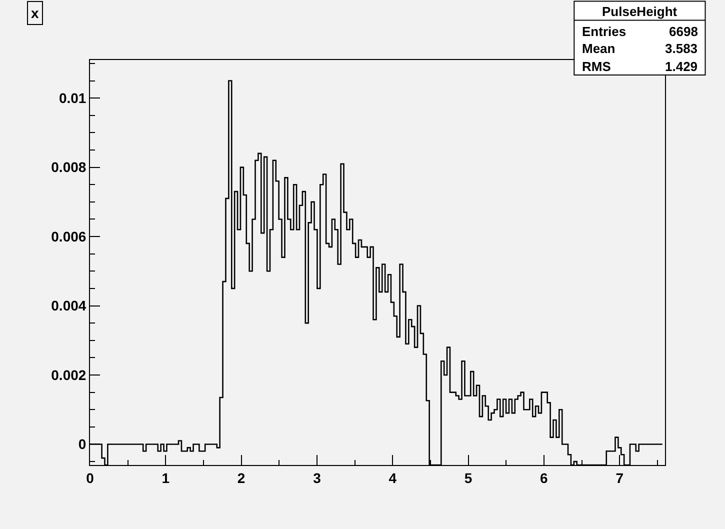 The image size is (725, 529). I want to click on y-tick-label: 0.006, so click(68, 236).